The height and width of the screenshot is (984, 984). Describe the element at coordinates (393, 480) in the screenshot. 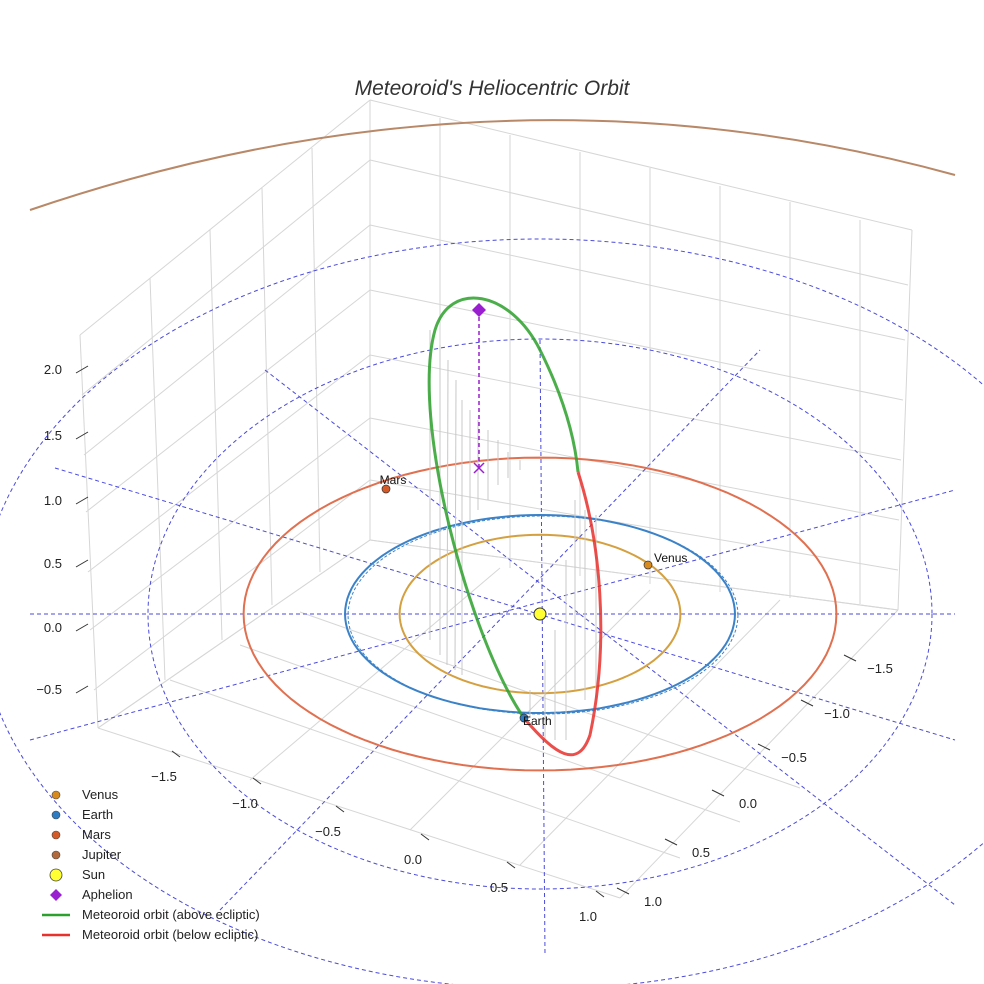

I see `planet-label-mars: Mars` at that location.